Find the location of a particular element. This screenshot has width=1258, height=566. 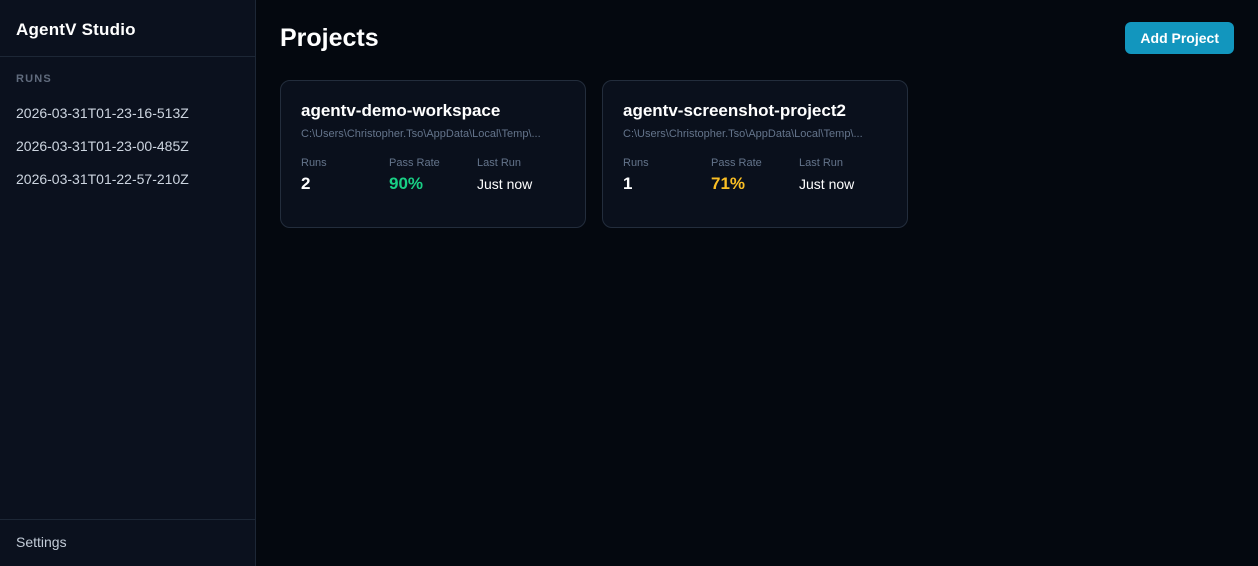

stat-pass-rate: Pass Rate 90% is located at coordinates (433, 175).